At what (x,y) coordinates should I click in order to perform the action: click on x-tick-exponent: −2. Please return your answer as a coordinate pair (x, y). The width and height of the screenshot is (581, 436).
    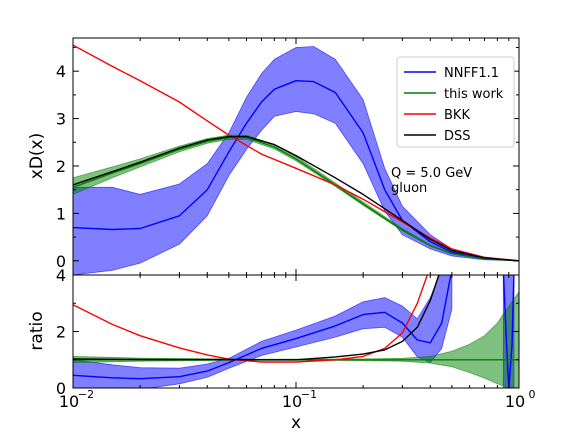
    Looking at the image, I should click on (86, 394).